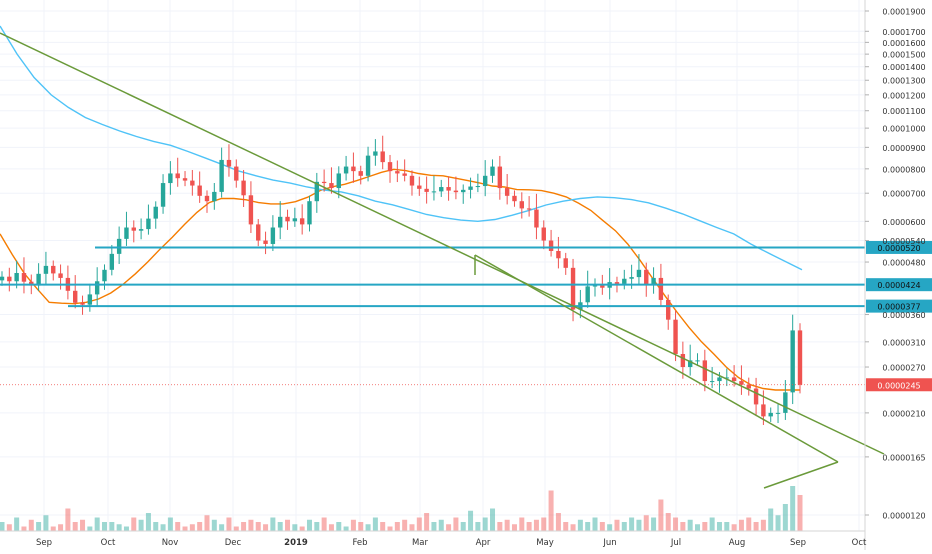 This screenshot has height=554, width=932. I want to click on y-tick-label: 0.0001900, so click(903, 12).